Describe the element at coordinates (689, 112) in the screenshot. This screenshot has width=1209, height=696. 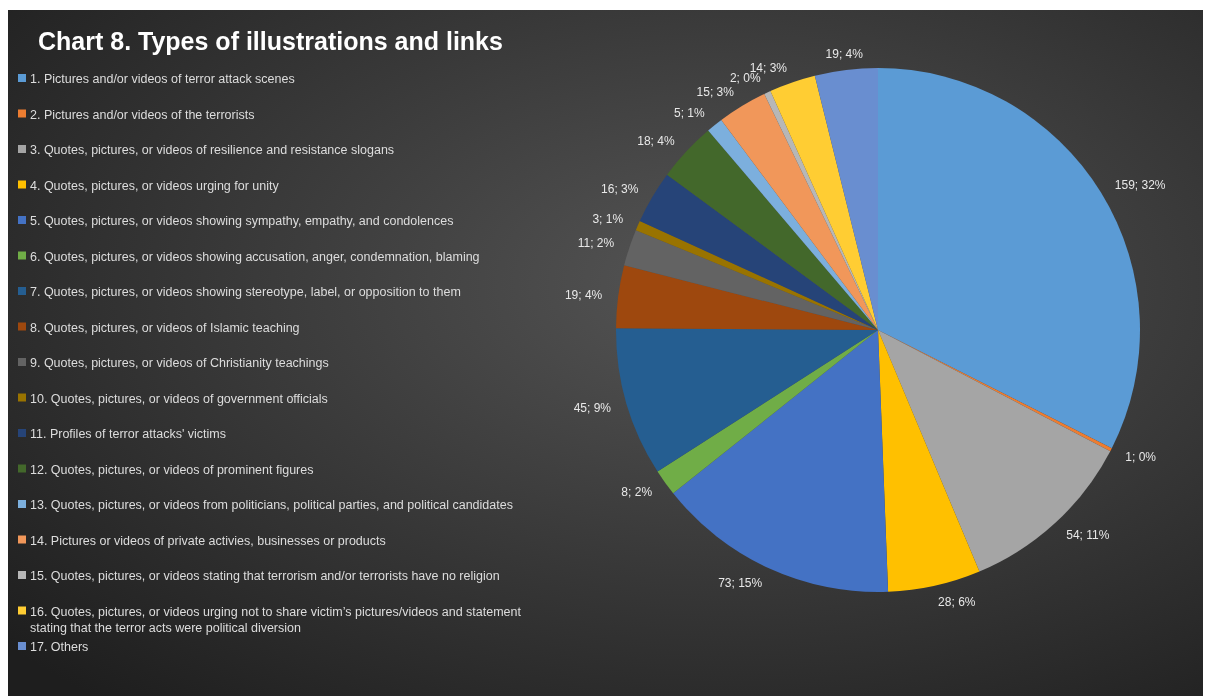
I see `data-label: 5; 1%` at that location.